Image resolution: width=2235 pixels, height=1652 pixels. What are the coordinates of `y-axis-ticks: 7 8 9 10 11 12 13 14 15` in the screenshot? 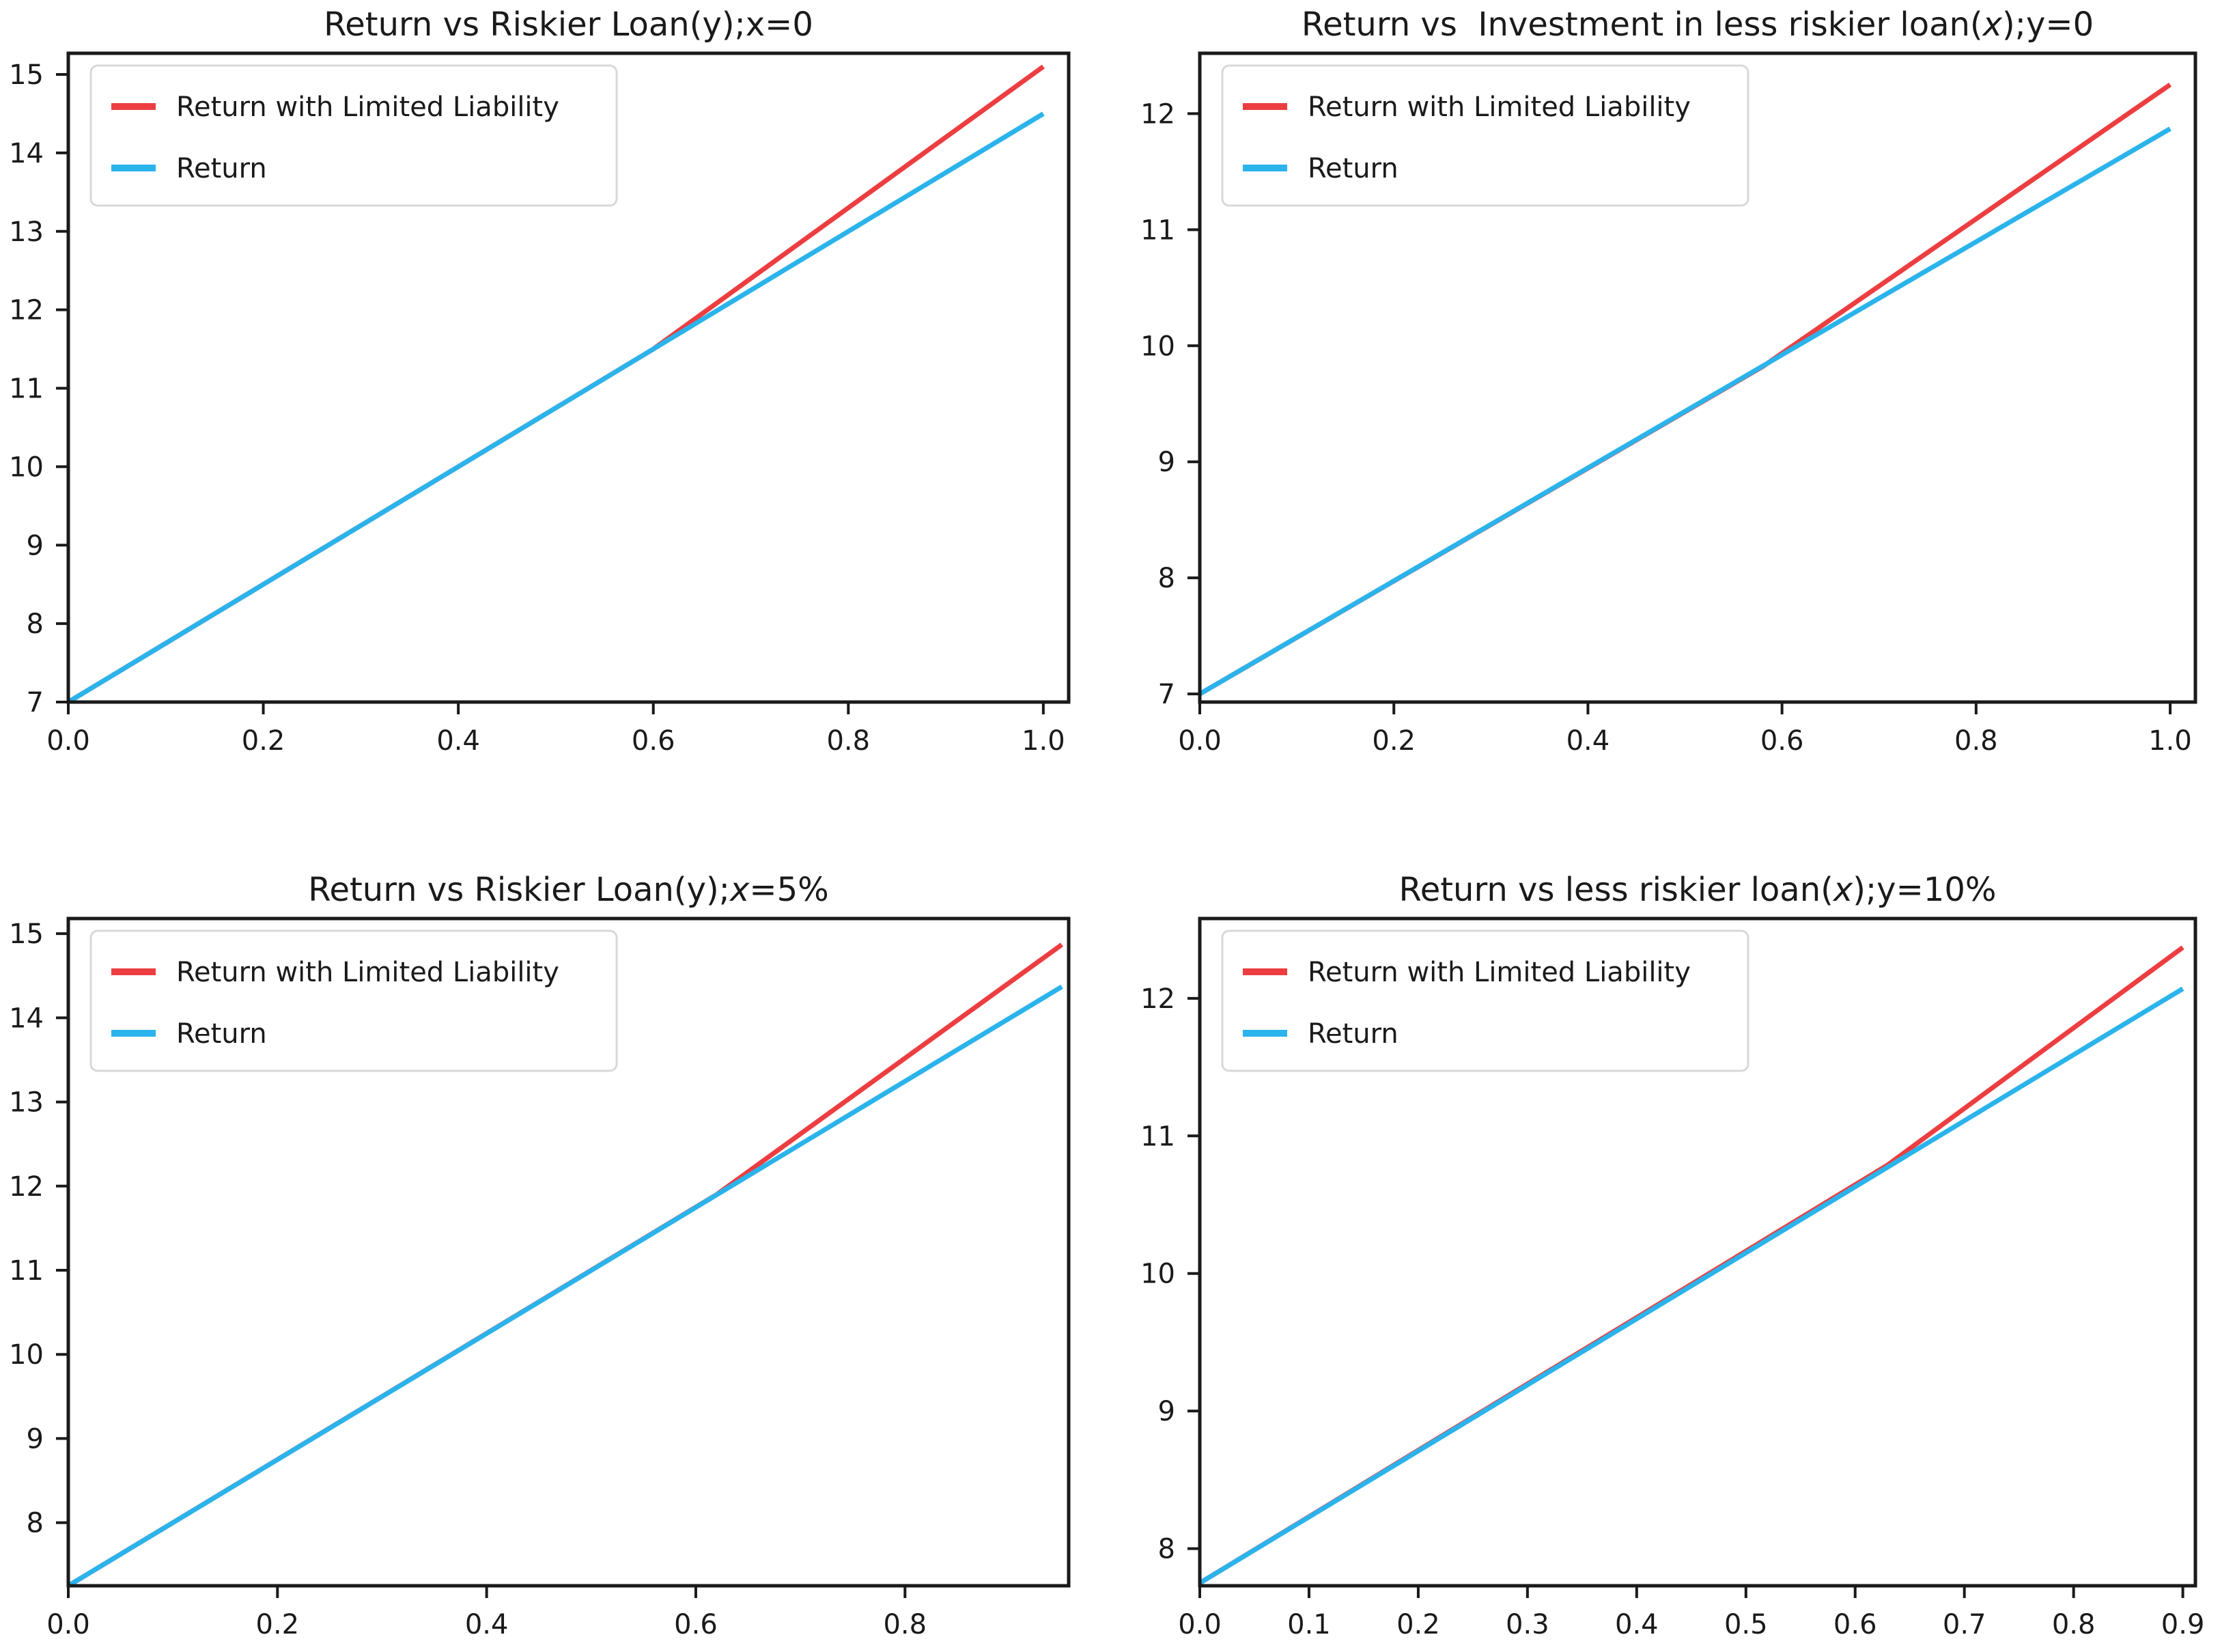 It's located at (38, 389).